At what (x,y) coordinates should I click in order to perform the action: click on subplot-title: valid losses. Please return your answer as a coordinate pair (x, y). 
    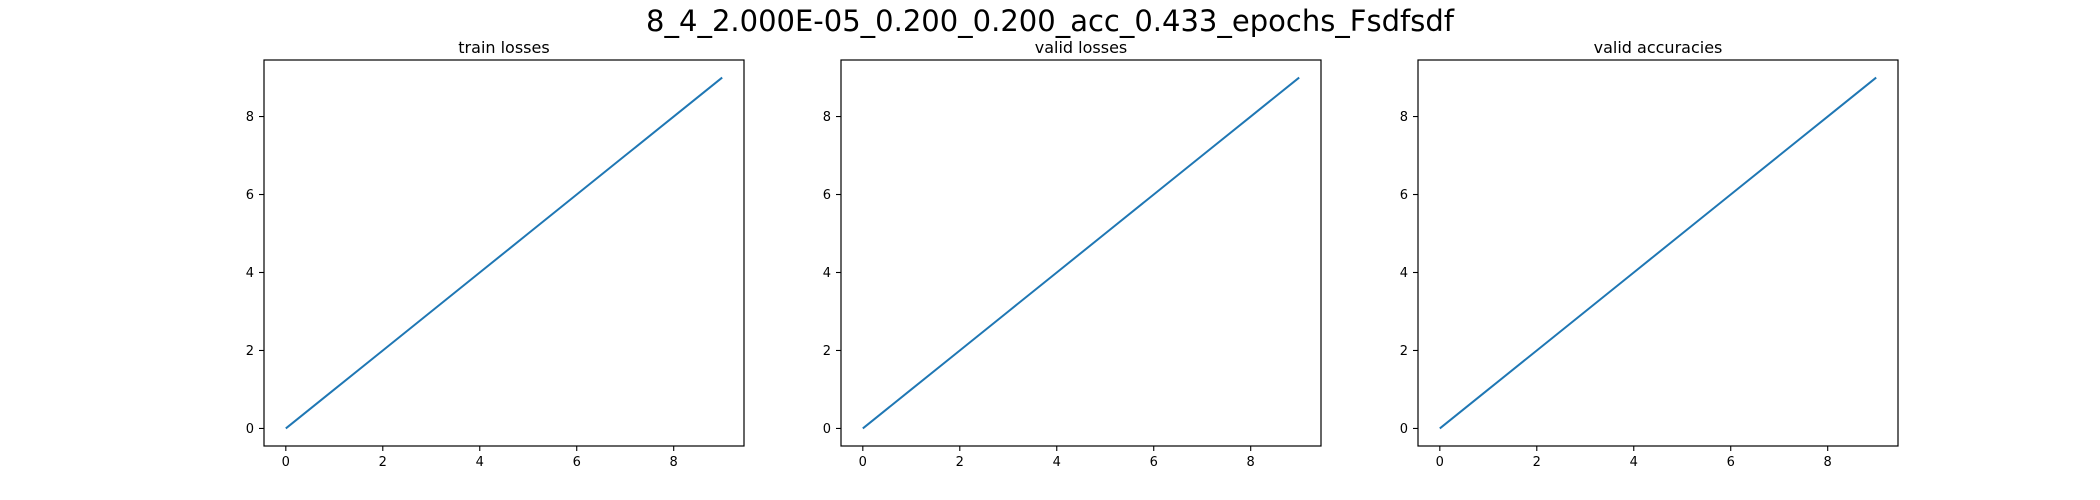
    Looking at the image, I should click on (1081, 47).